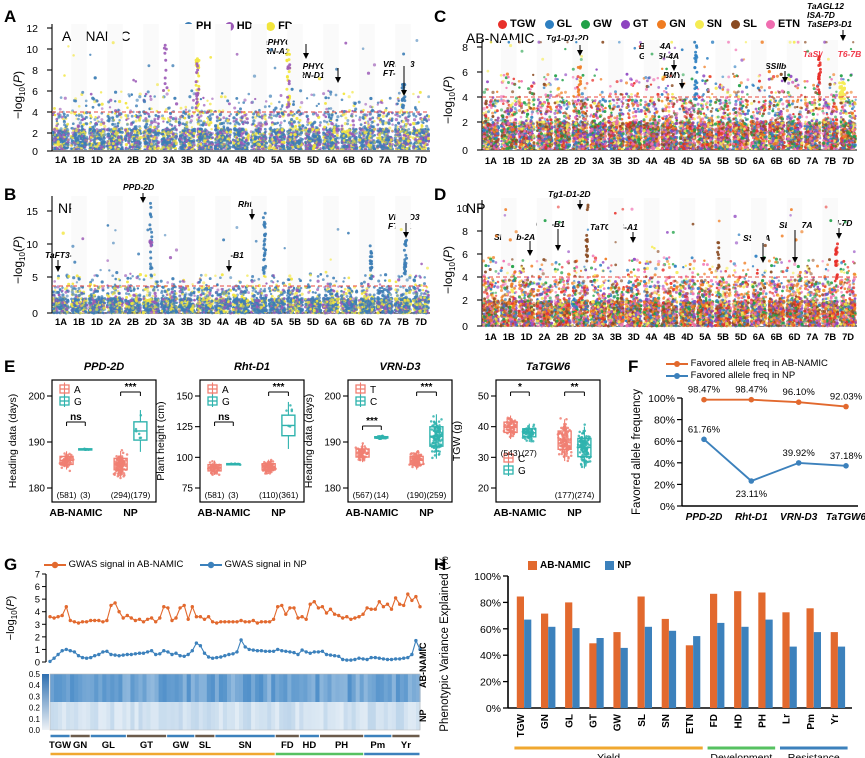 The height and width of the screenshot is (758, 865). What do you see at coordinates (35, 278) in the screenshot?
I see `svg-text: 5` at bounding box center [35, 278].